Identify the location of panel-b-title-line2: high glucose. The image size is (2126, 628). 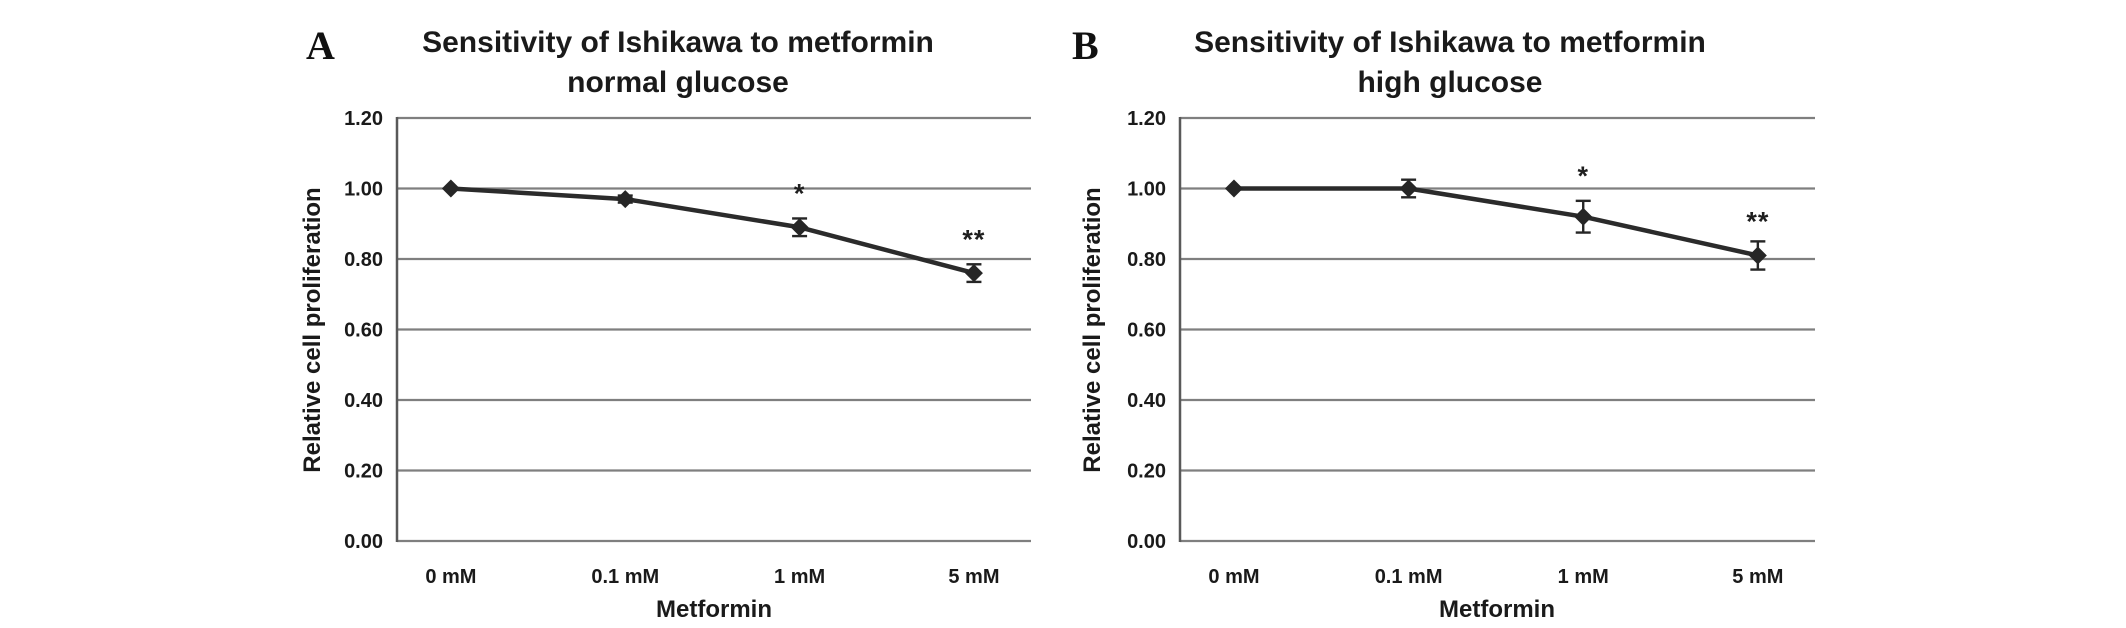
(1449, 82).